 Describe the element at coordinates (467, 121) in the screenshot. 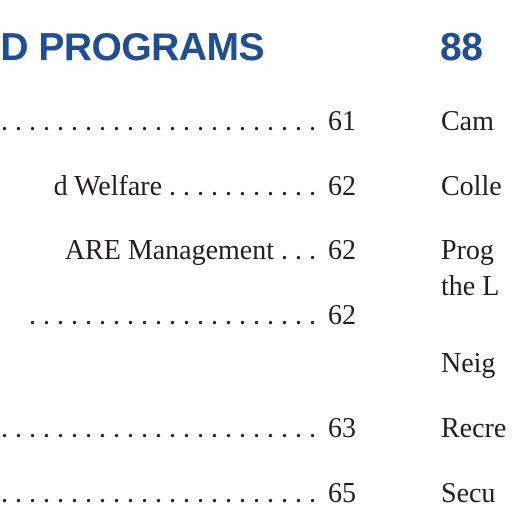

I see `toc-entry-right: Cam` at that location.